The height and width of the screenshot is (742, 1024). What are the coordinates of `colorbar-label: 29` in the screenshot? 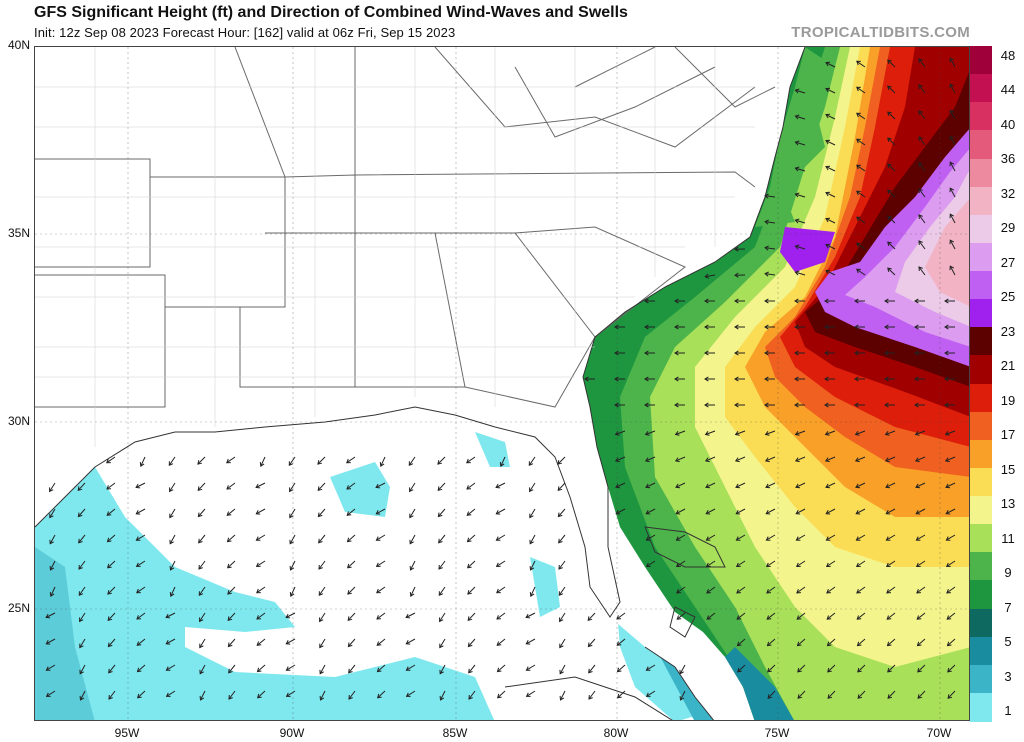 It's located at (1008, 228).